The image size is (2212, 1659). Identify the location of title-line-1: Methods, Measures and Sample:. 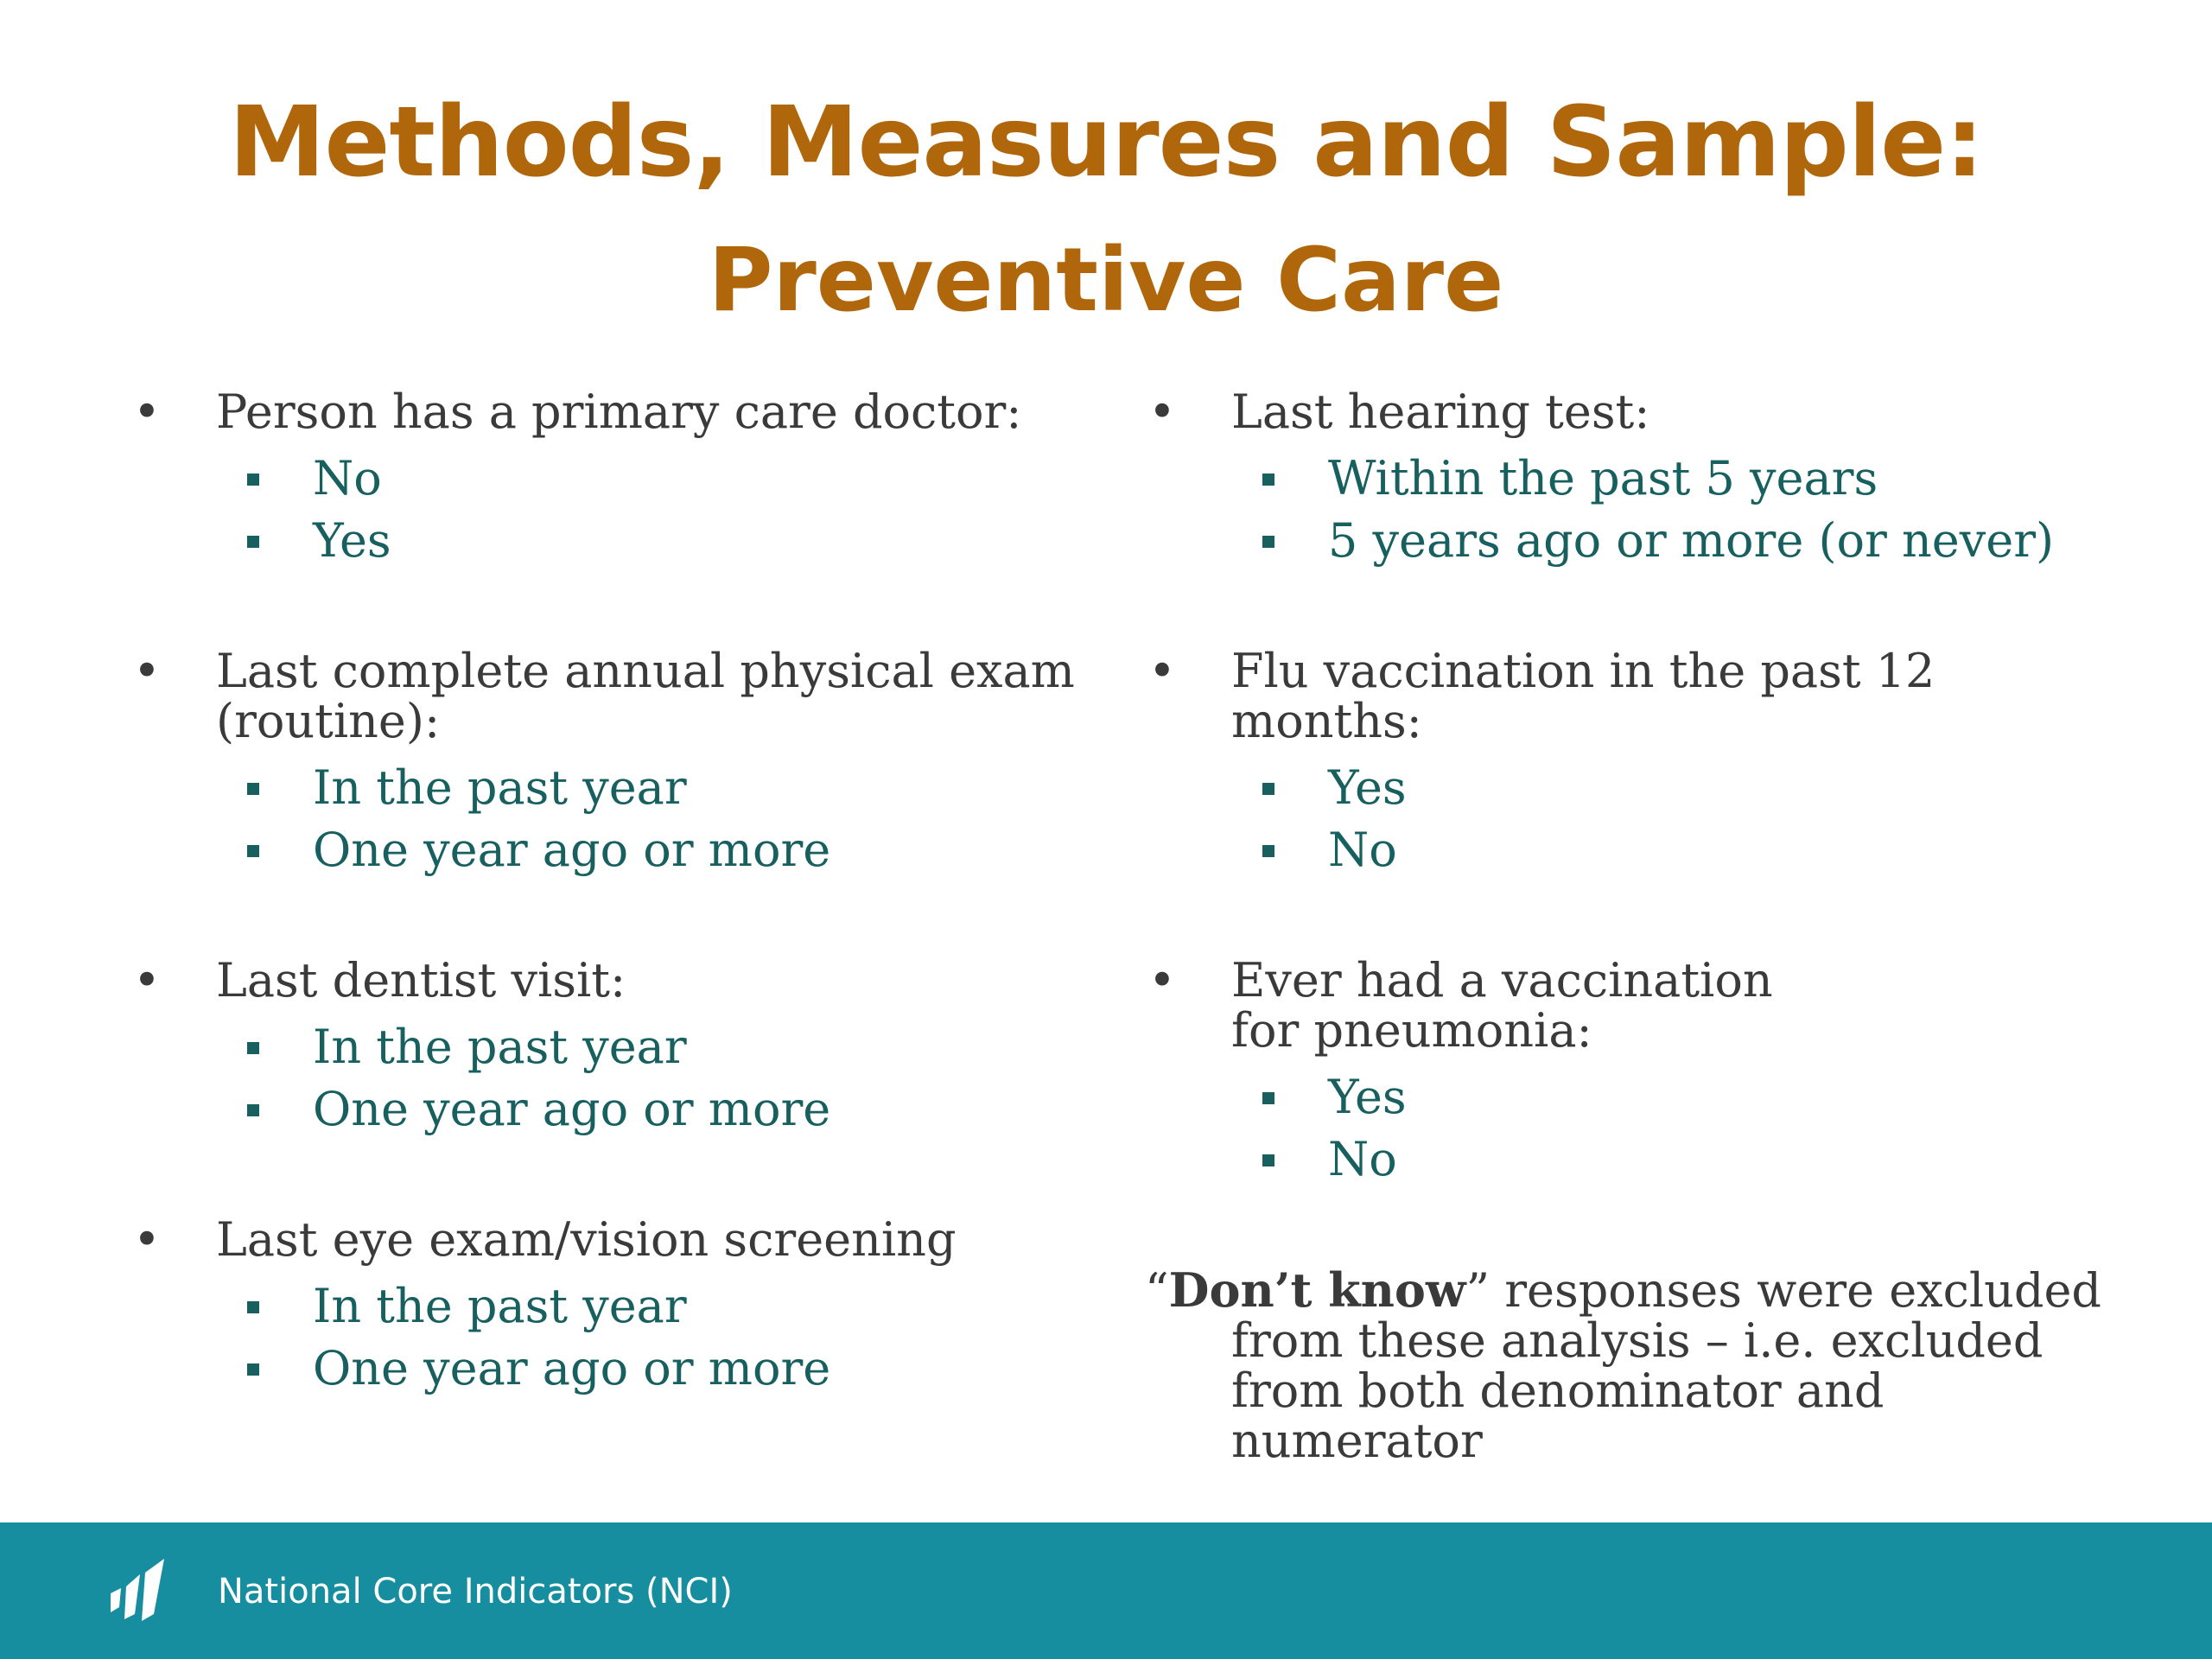
(1106, 142).